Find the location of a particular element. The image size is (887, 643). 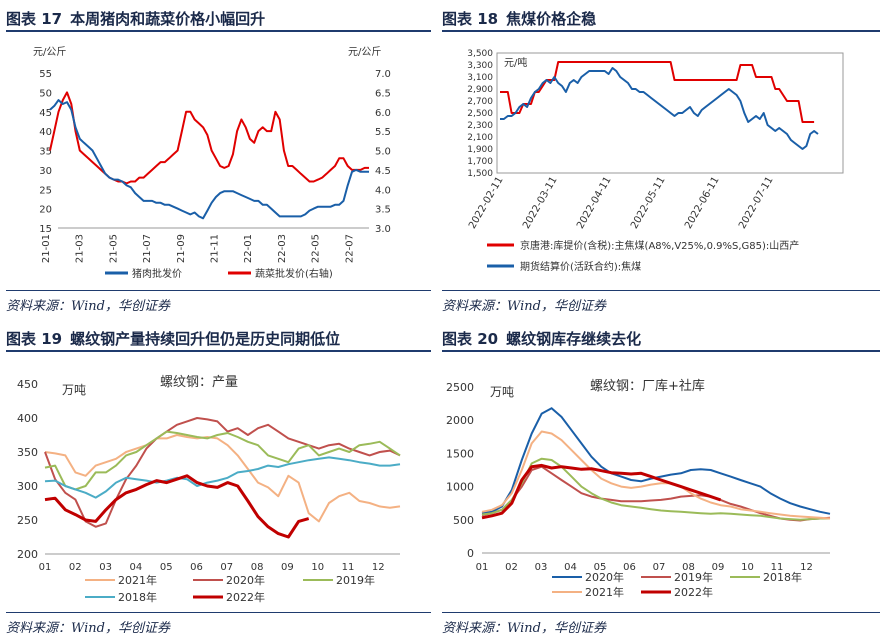

c19-x-tick-label: 06 is located at coordinates (196, 567).